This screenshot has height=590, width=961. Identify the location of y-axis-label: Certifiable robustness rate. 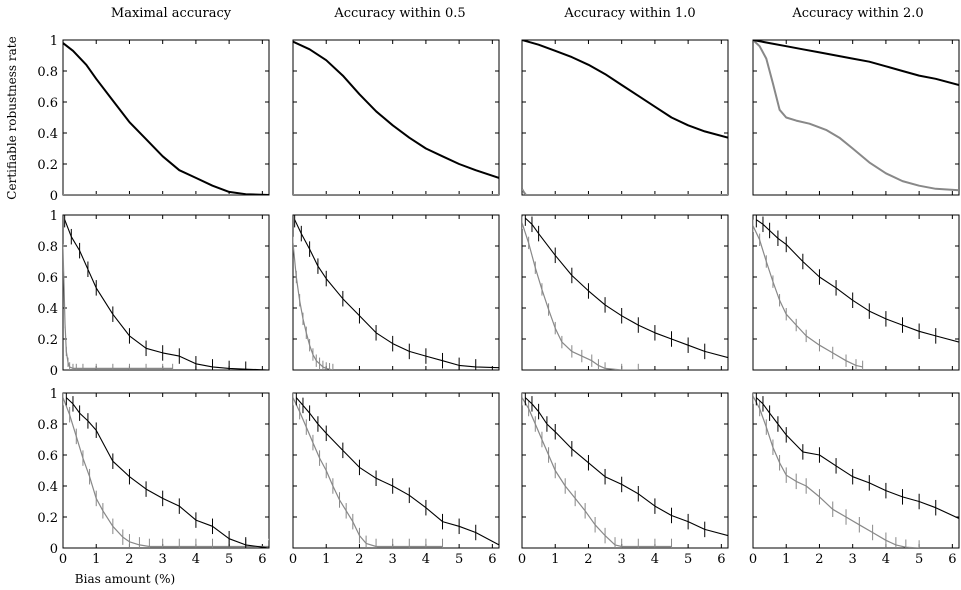
(12, 117).